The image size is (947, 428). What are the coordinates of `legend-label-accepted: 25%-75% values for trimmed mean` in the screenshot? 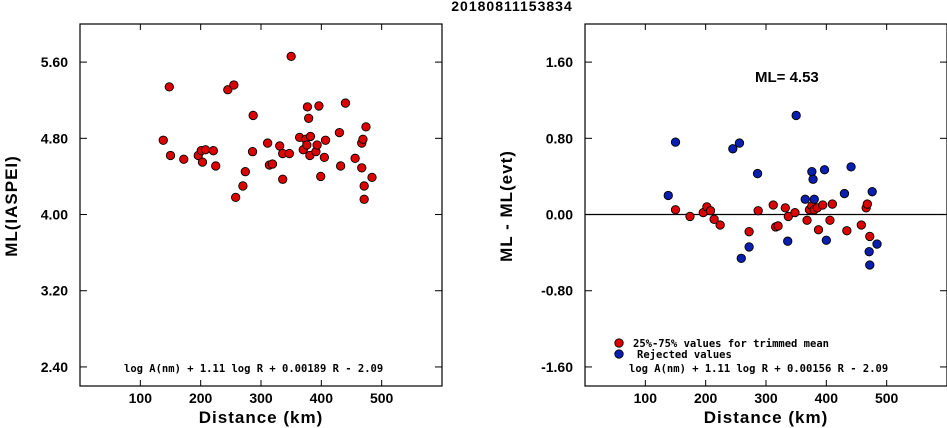 It's located at (731, 344).